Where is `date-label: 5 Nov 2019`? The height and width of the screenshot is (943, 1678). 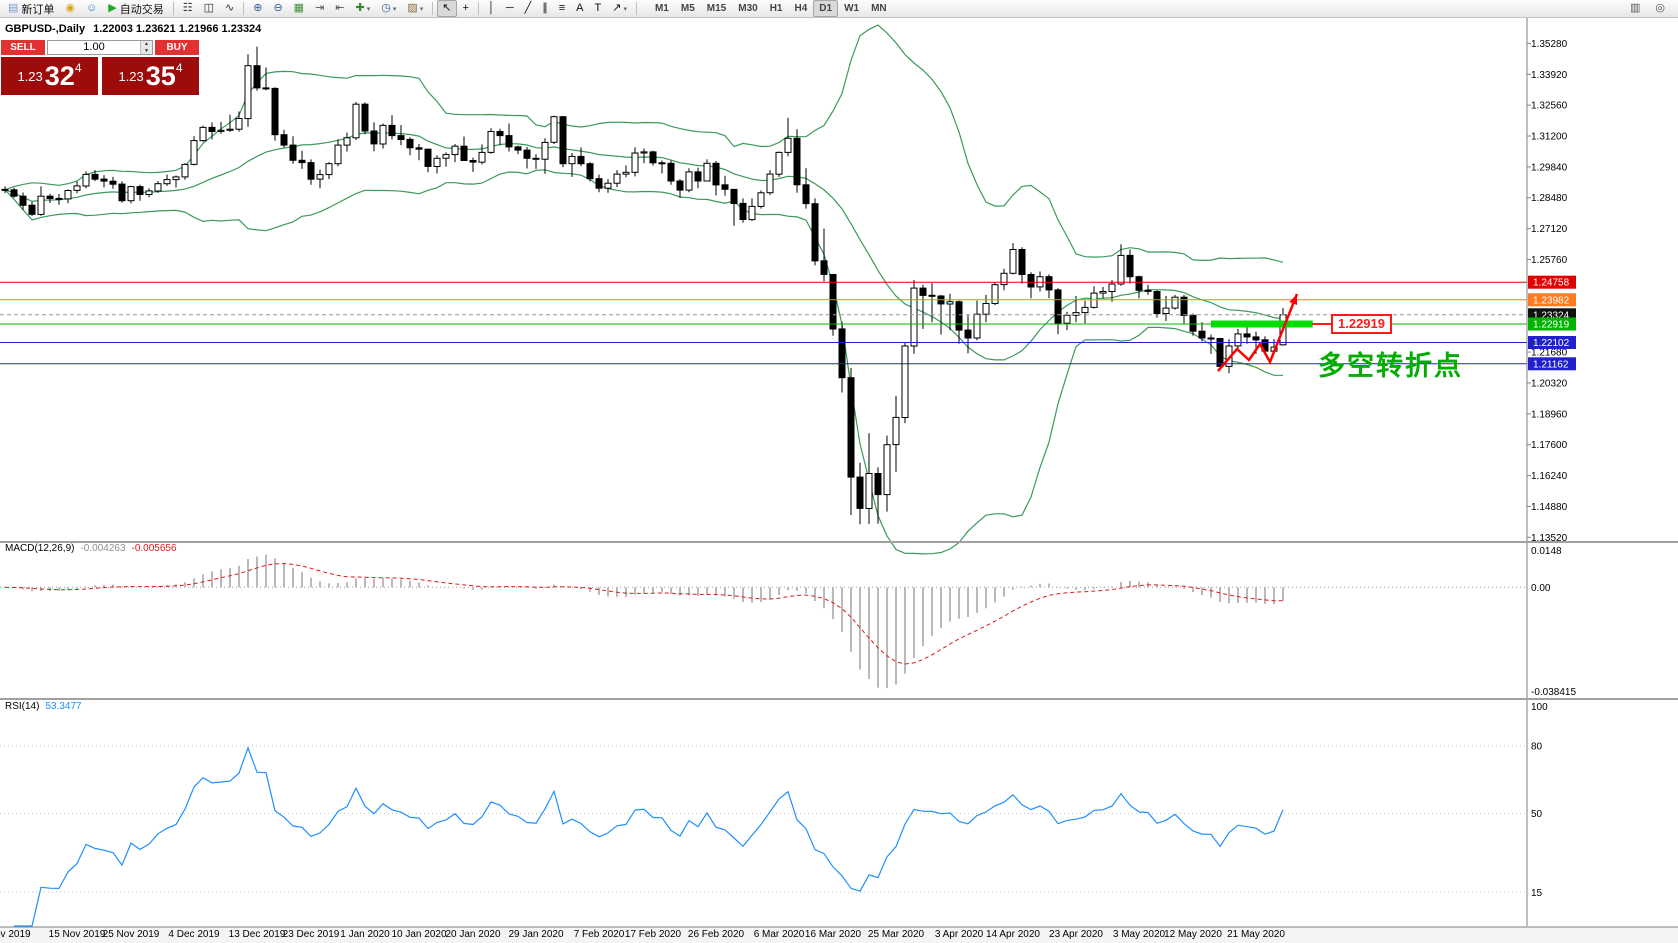 date-label: 5 Nov 2019 is located at coordinates (15, 934).